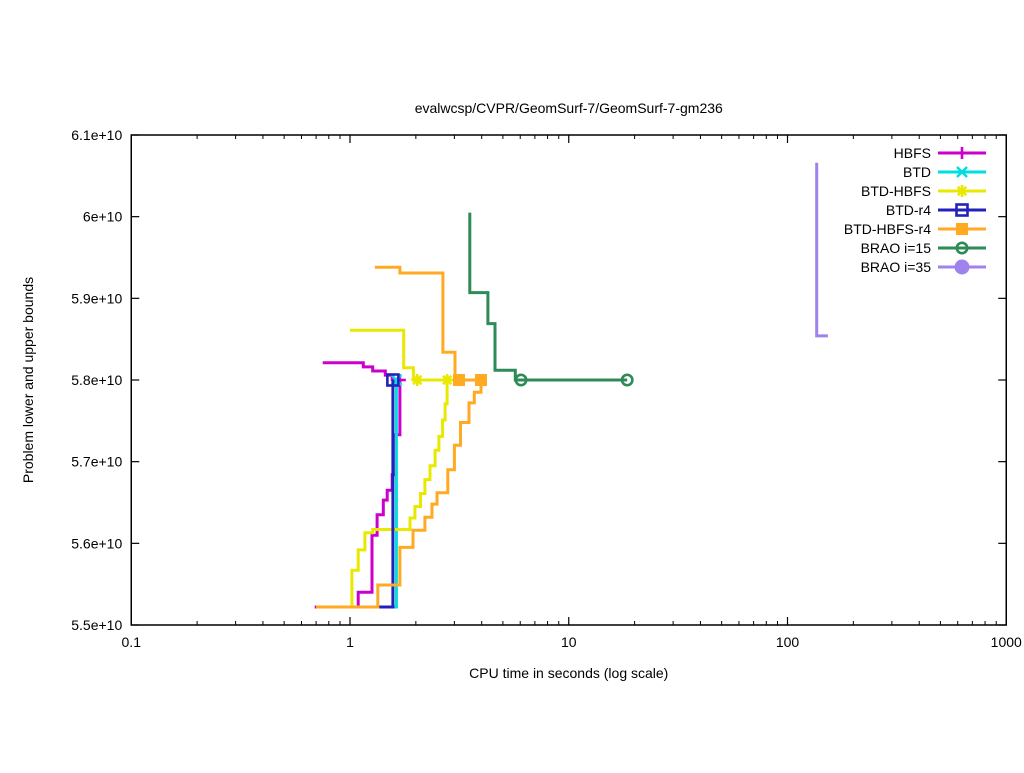  I want to click on legend-label-BTD-r4: BTD-r4, so click(908, 210).